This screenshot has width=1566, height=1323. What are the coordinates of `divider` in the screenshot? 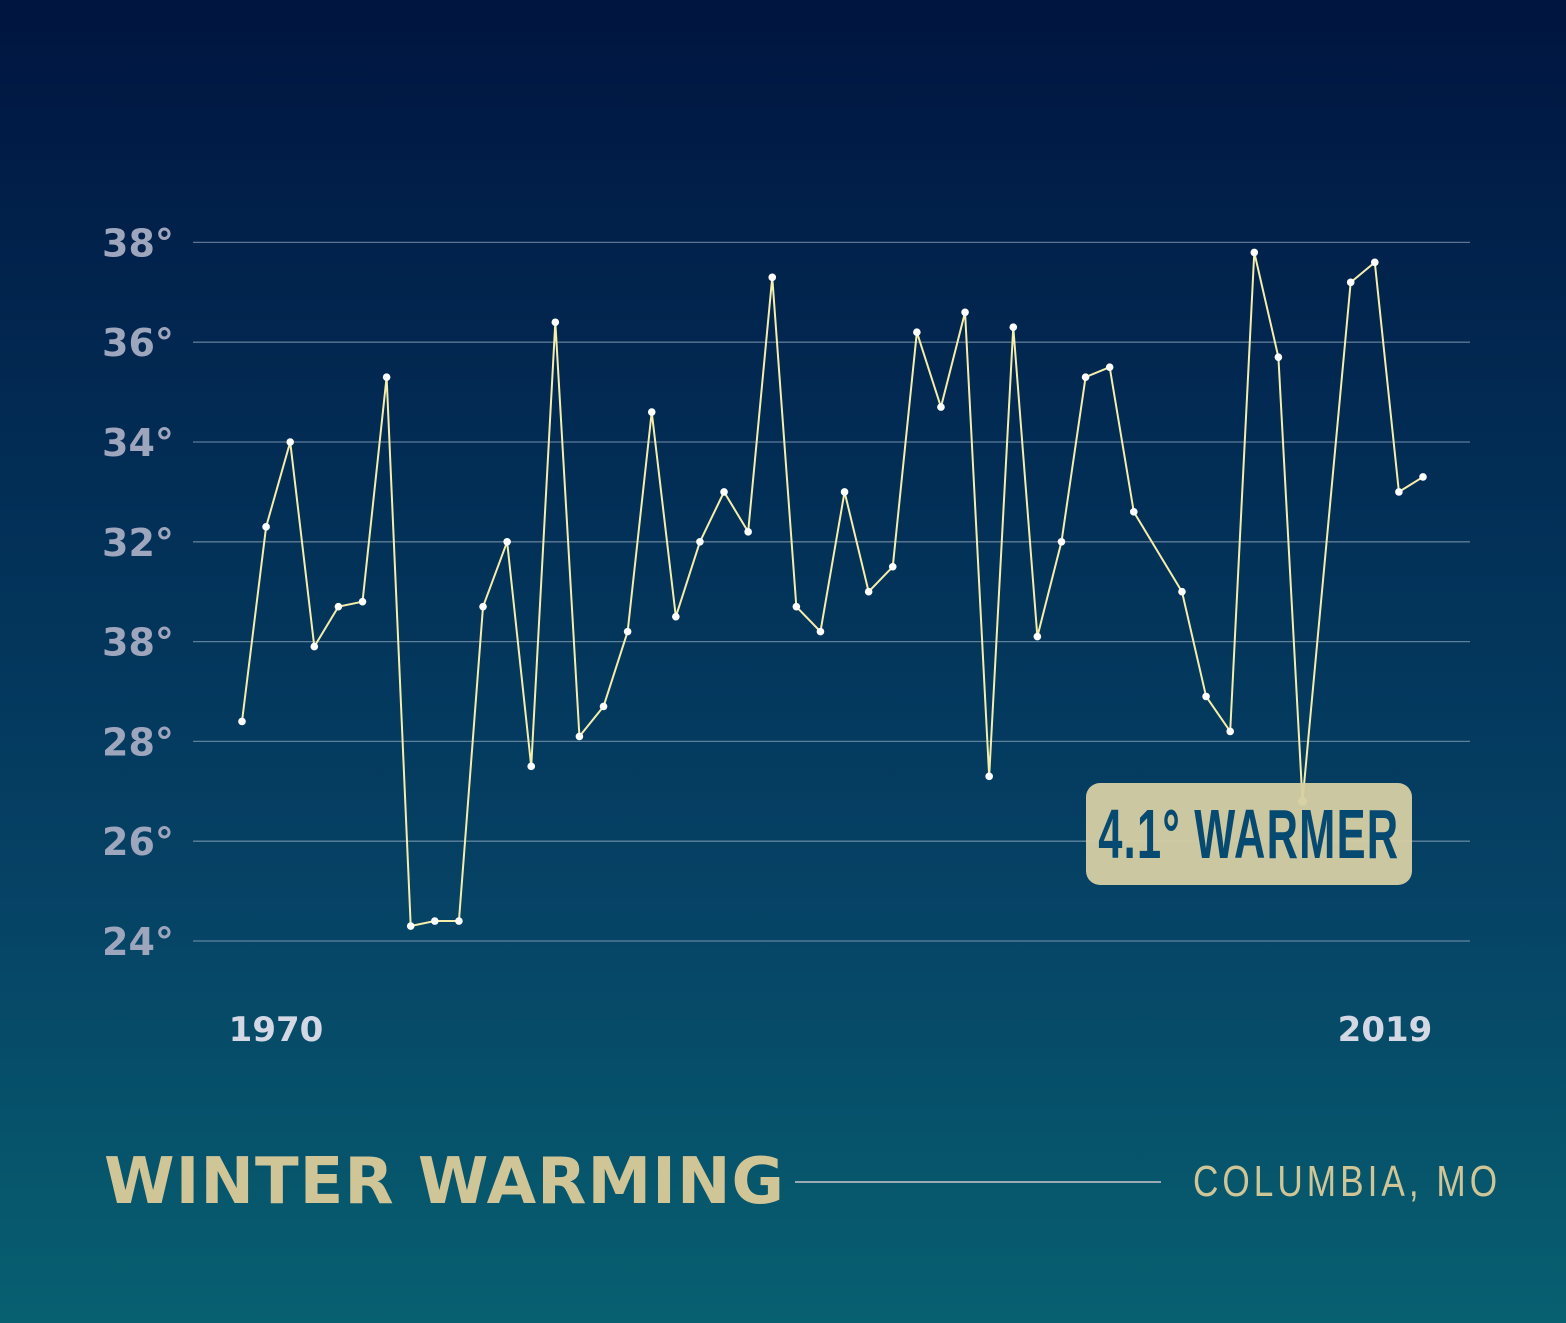 It's located at (978, 1182).